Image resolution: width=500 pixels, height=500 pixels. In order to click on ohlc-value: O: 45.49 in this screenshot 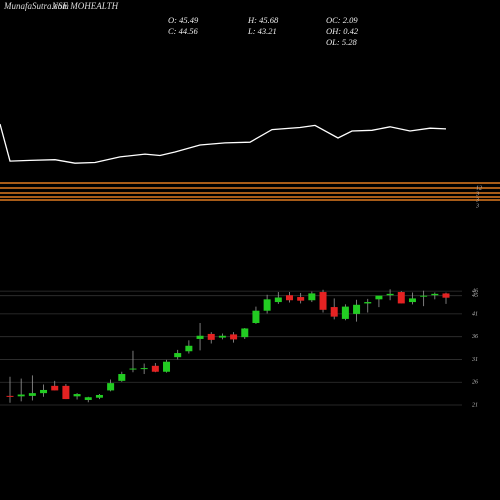, I will do `click(183, 20)`.